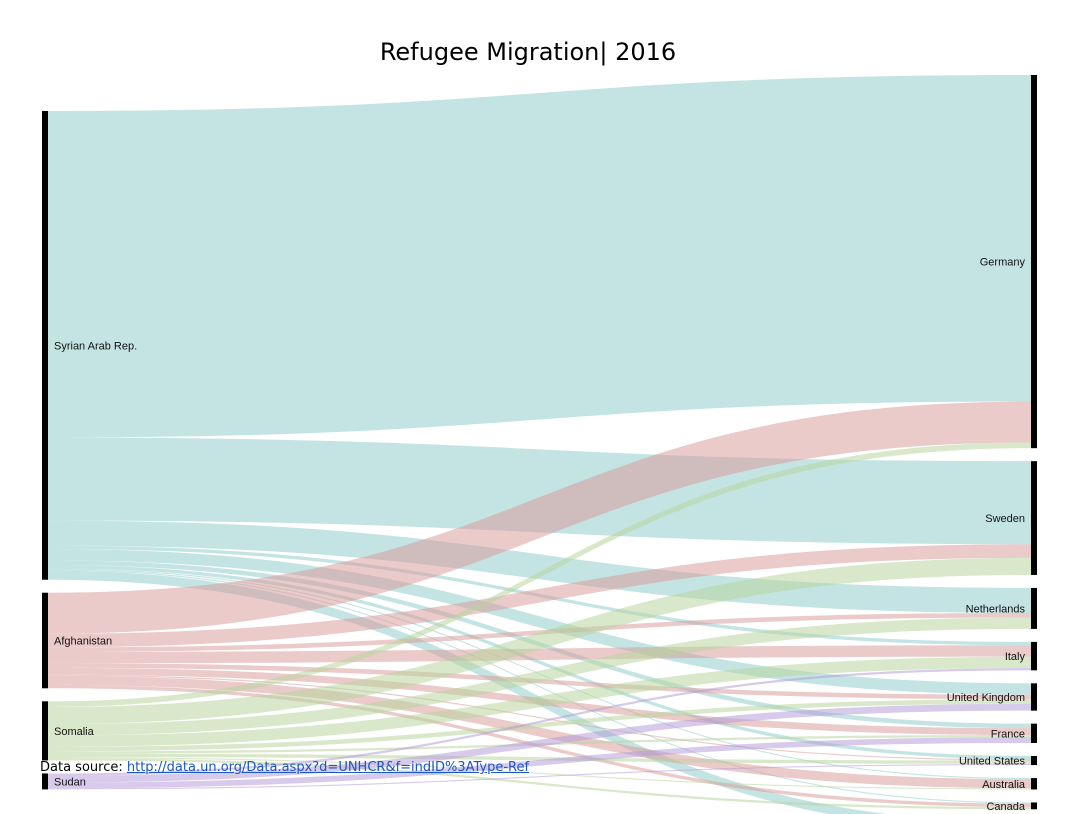 This screenshot has width=1072, height=814. Describe the element at coordinates (1008, 734) in the screenshot. I see `label-france: France` at that location.